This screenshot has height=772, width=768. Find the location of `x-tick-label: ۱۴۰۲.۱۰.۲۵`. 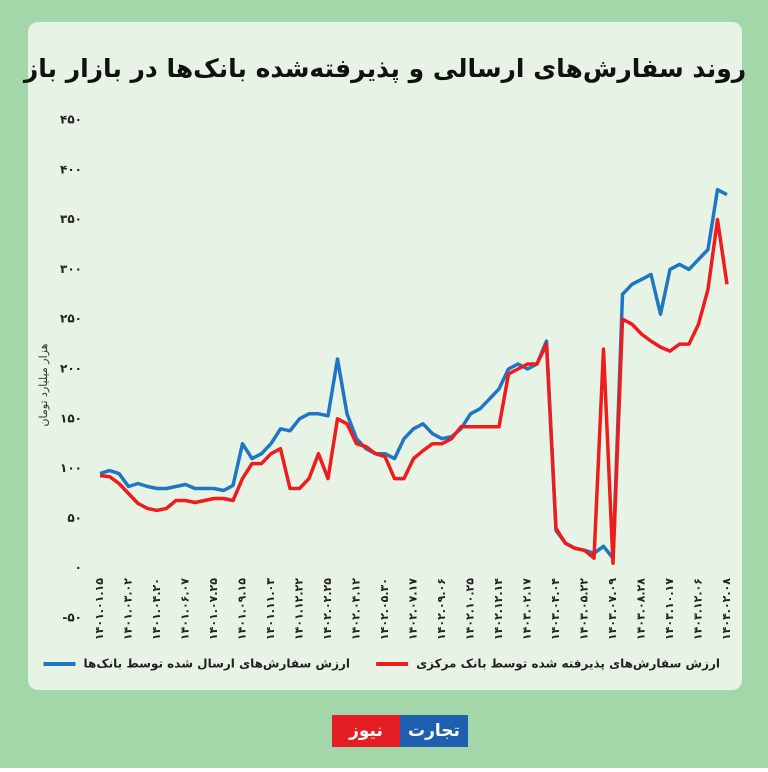

x-tick-label: ۱۴۰۲.۱۰.۲۵ is located at coordinates (470, 609).